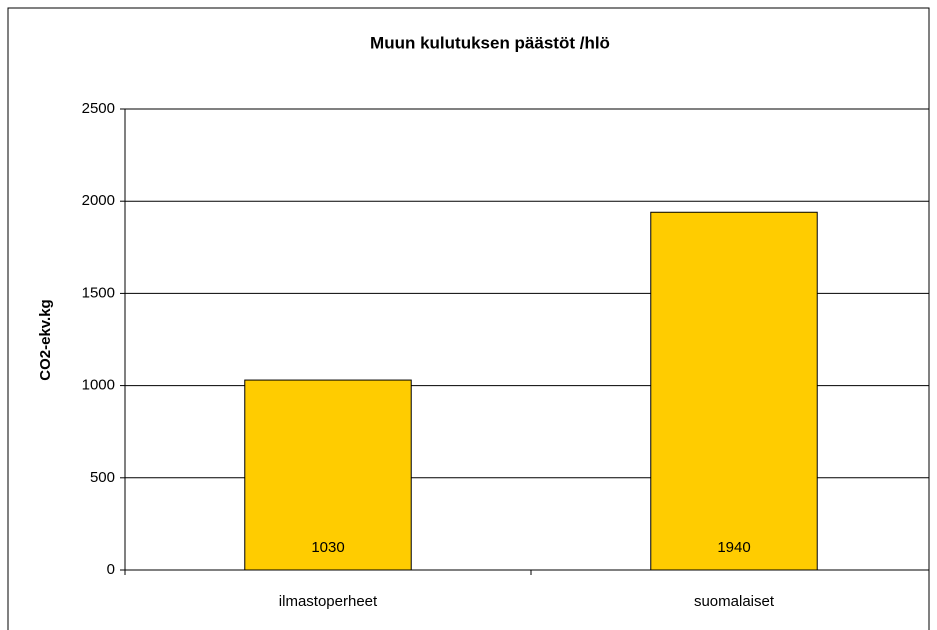  I want to click on y-axis-label: CO2-ekv.kg, so click(45, 339).